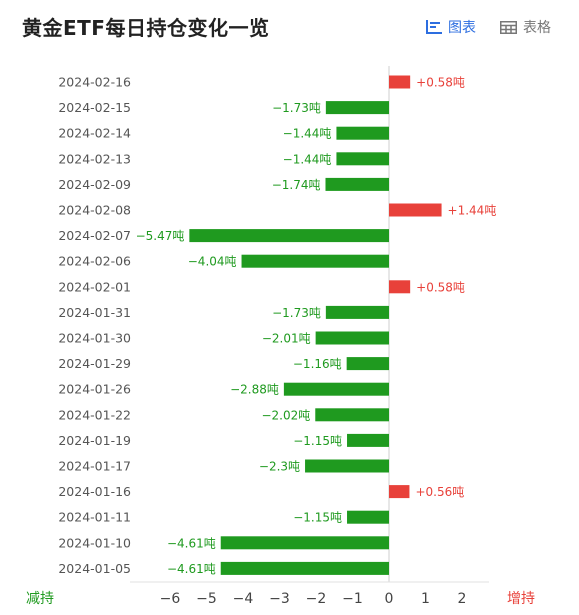  Describe the element at coordinates (94, 542) in the screenshot. I see `date-label: 2024-01-10` at that location.